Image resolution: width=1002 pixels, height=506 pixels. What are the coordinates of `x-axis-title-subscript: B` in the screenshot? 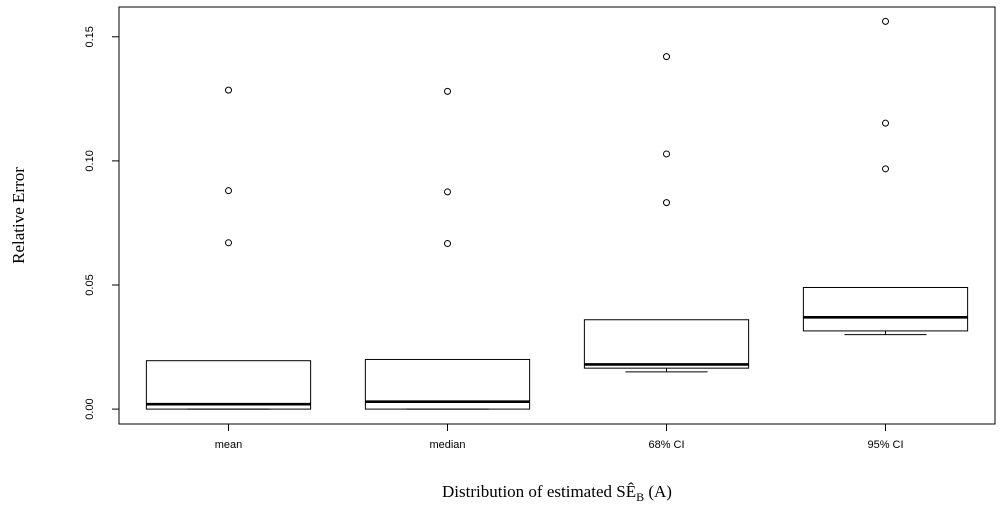 It's located at (640, 497).